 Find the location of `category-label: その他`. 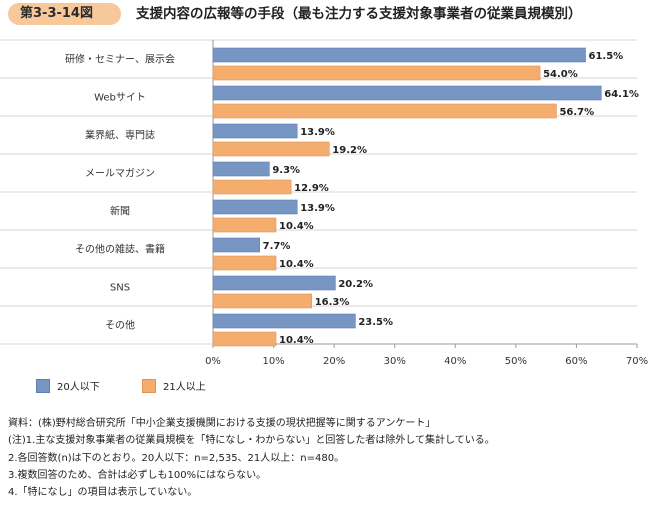

category-label: その他 is located at coordinates (120, 325).